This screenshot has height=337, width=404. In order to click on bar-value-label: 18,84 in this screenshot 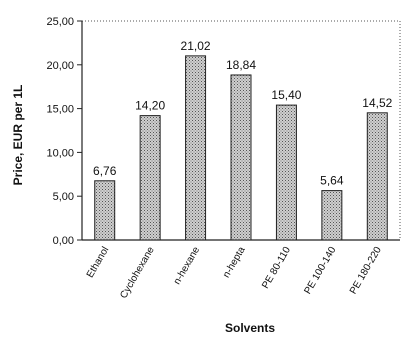, I will do `click(241, 65)`.